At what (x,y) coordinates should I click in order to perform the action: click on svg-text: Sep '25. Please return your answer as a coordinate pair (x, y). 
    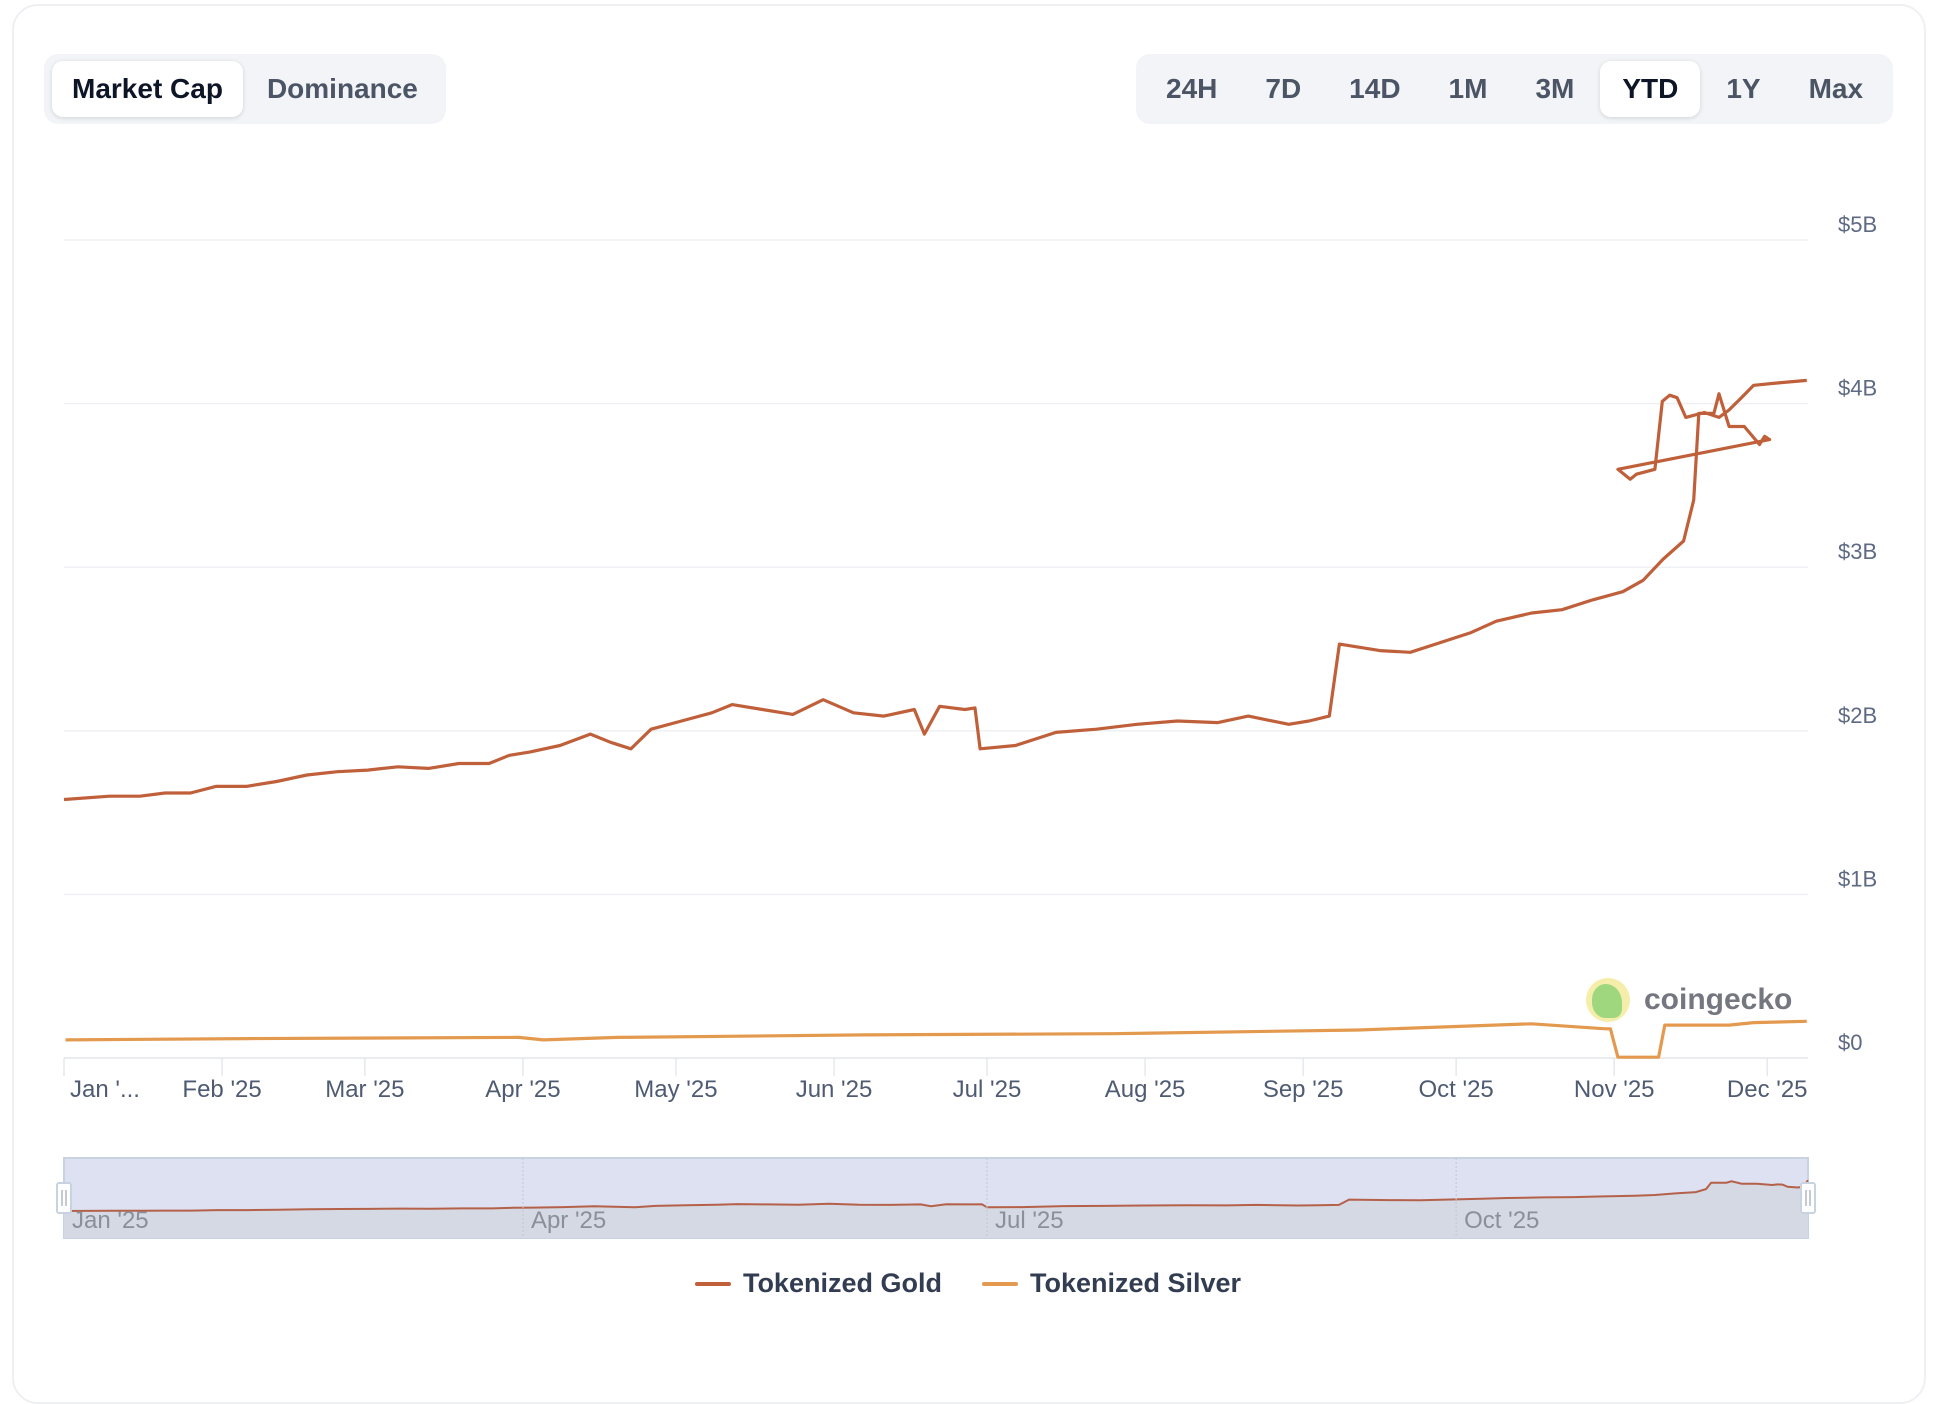
    Looking at the image, I should click on (1303, 1089).